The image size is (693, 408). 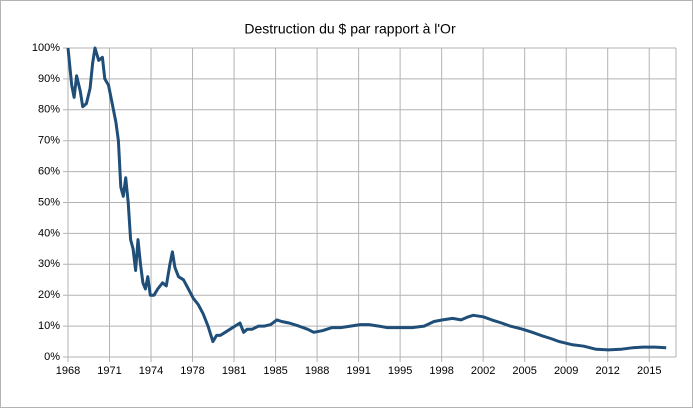 I want to click on x-tick-label: 1988, so click(x=317, y=371).